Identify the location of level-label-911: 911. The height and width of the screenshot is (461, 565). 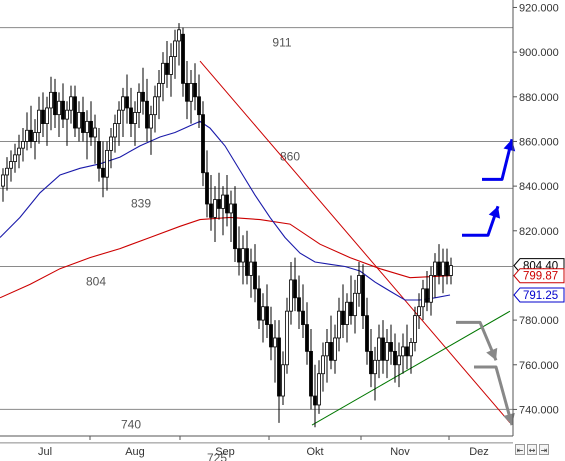
(281, 43).